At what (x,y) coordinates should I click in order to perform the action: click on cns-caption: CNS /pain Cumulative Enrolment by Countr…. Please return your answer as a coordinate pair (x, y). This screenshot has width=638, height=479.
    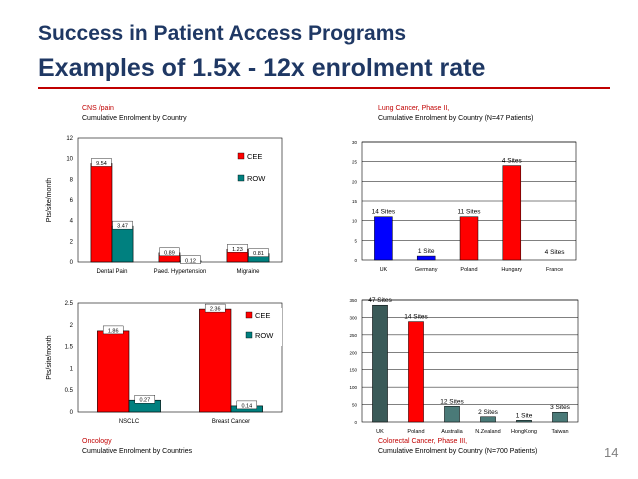
    Looking at the image, I should click on (134, 114).